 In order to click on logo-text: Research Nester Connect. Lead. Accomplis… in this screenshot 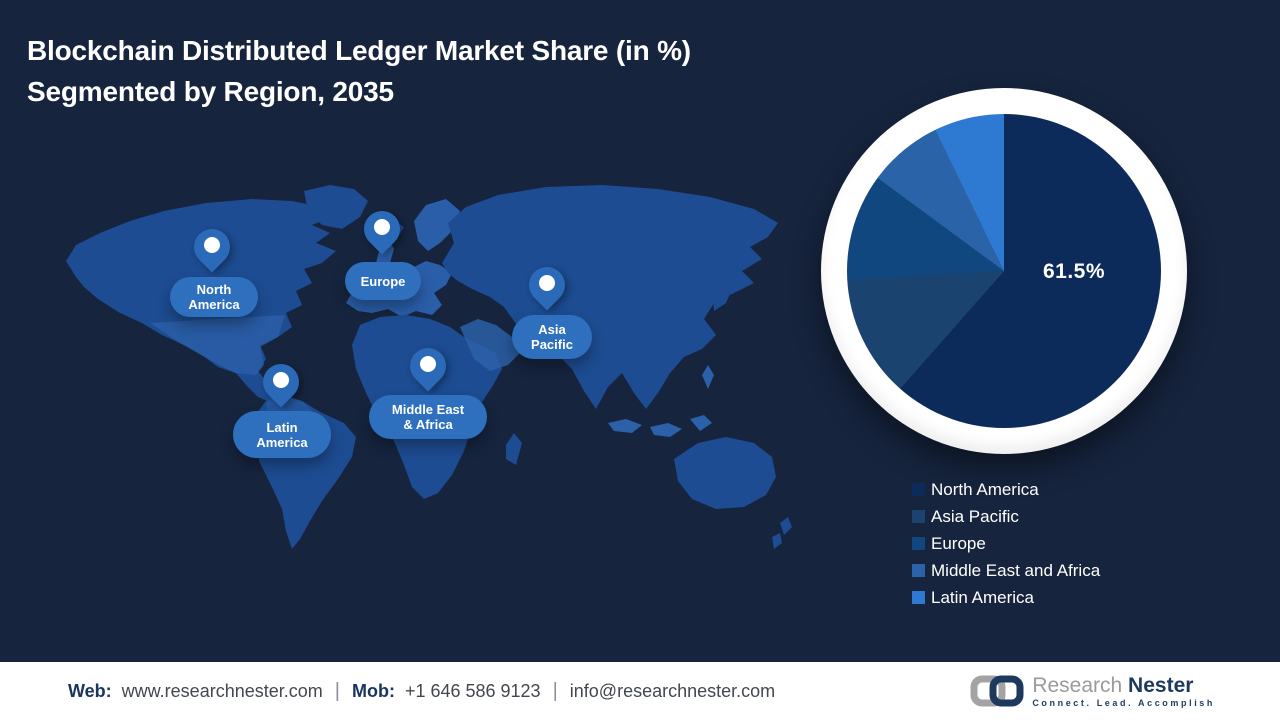, I will do `click(1123, 691)`.